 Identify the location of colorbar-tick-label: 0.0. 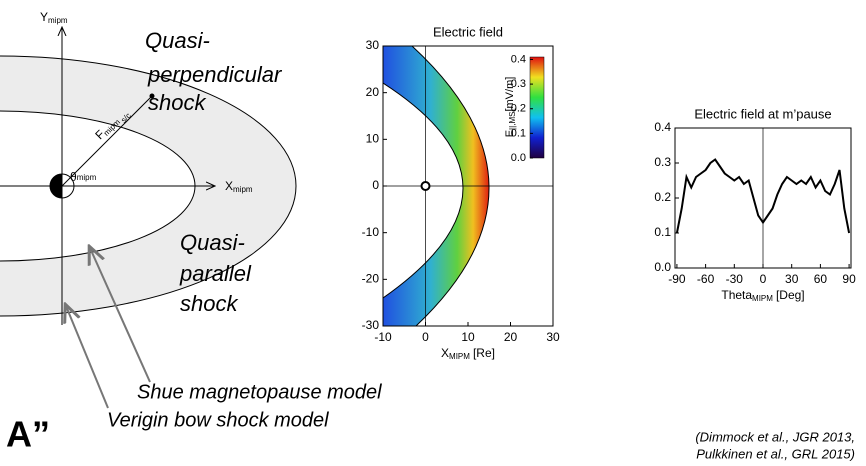
(518, 158).